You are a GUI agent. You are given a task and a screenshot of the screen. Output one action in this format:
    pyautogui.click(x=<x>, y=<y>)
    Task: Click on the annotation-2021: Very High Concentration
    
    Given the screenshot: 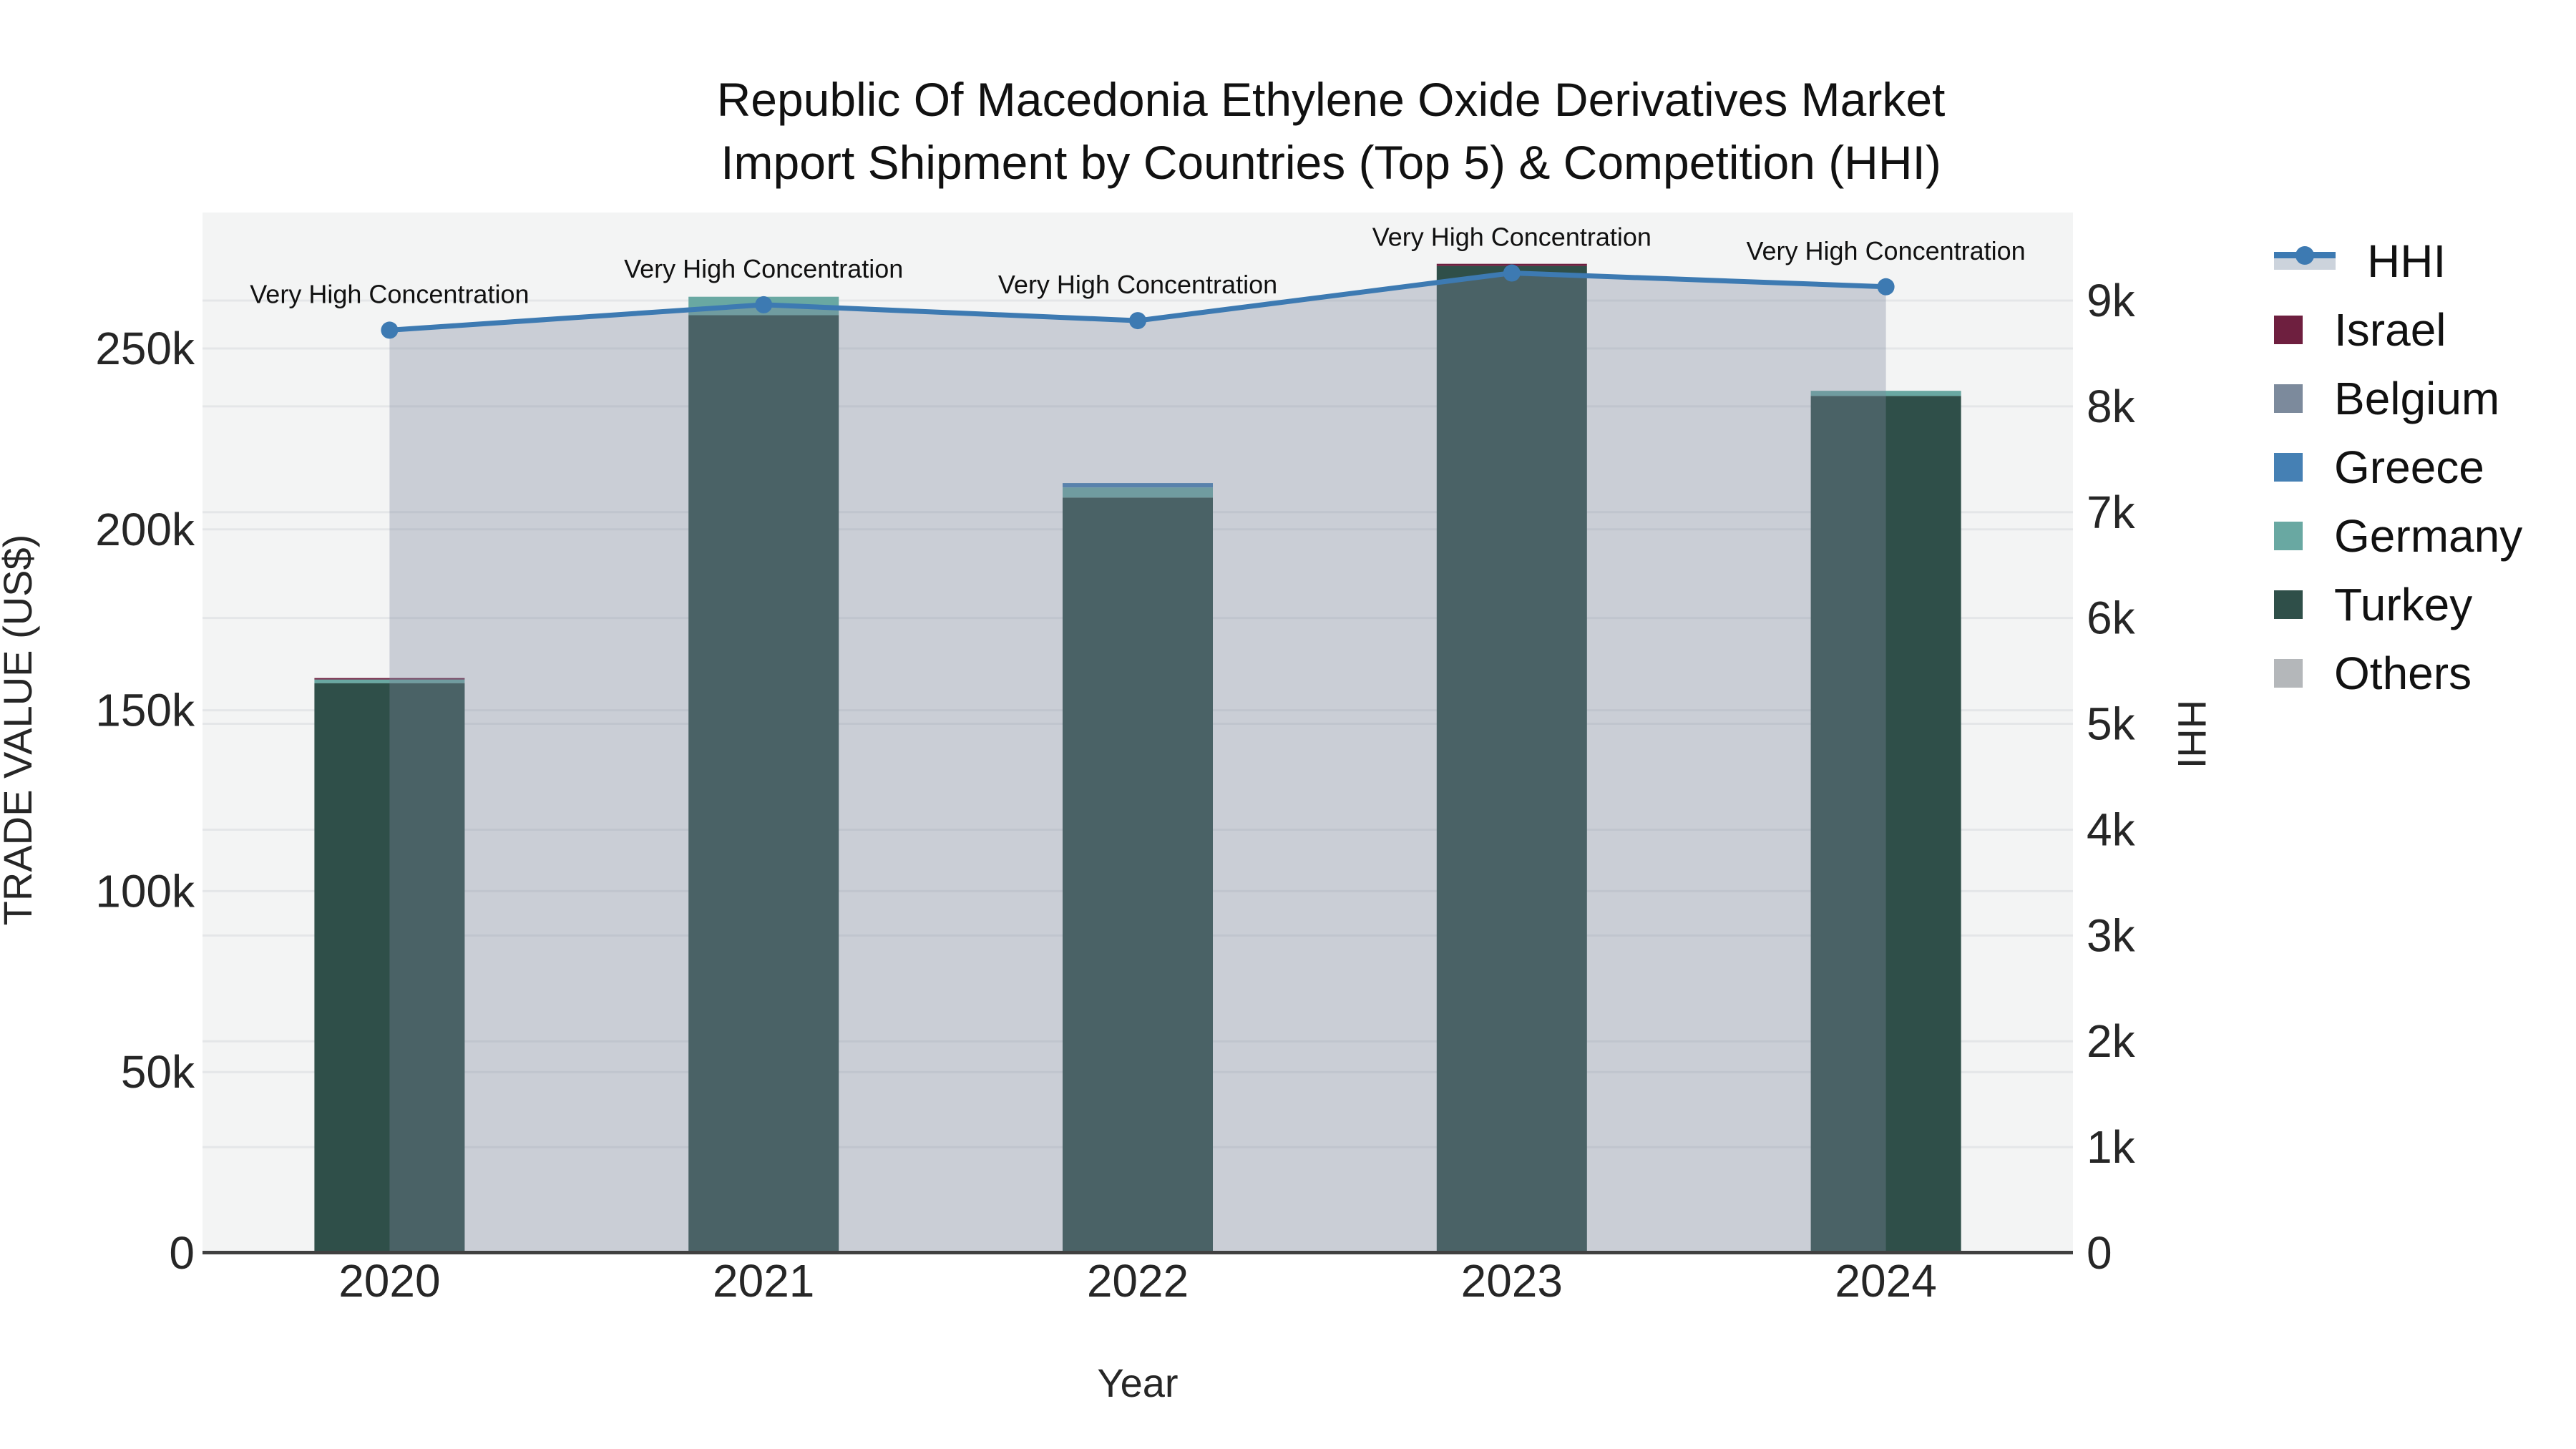 What is the action you would take?
    pyautogui.click(x=763, y=268)
    